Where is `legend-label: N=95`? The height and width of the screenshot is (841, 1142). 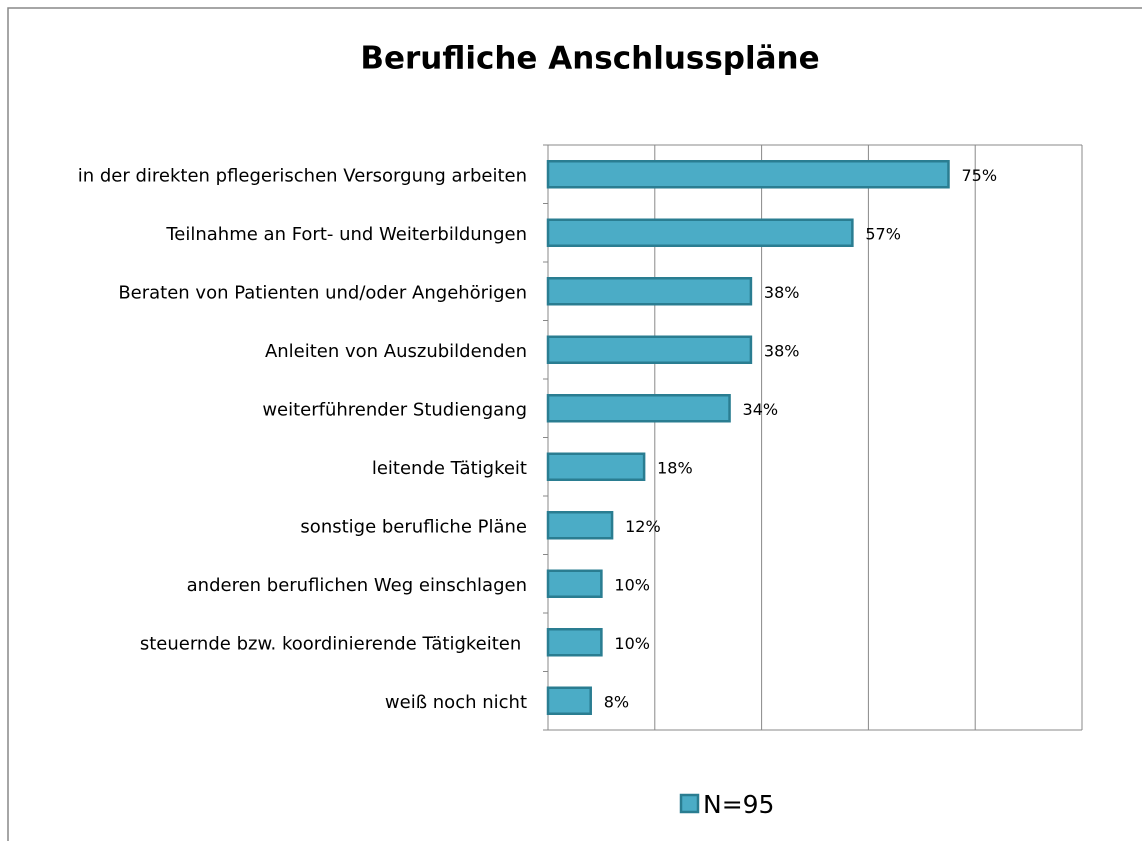
legend-label: N=95 is located at coordinates (738, 804).